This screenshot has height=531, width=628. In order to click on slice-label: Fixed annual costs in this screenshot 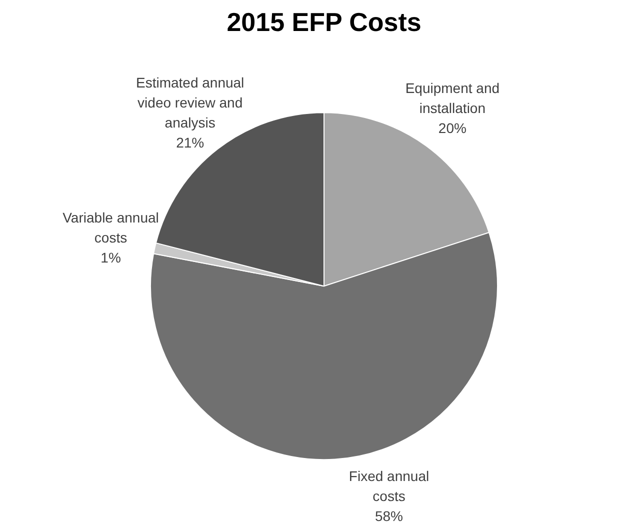, I will do `click(389, 486)`.